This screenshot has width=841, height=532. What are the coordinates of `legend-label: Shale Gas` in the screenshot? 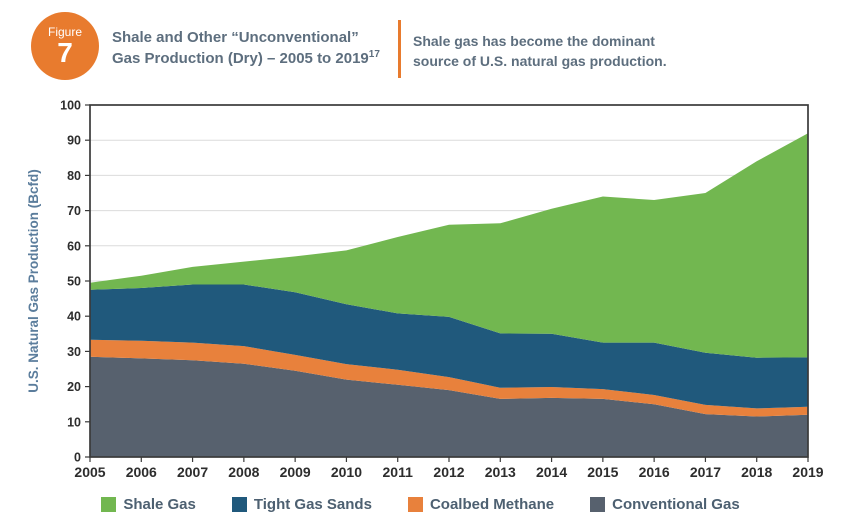 It's located at (159, 504).